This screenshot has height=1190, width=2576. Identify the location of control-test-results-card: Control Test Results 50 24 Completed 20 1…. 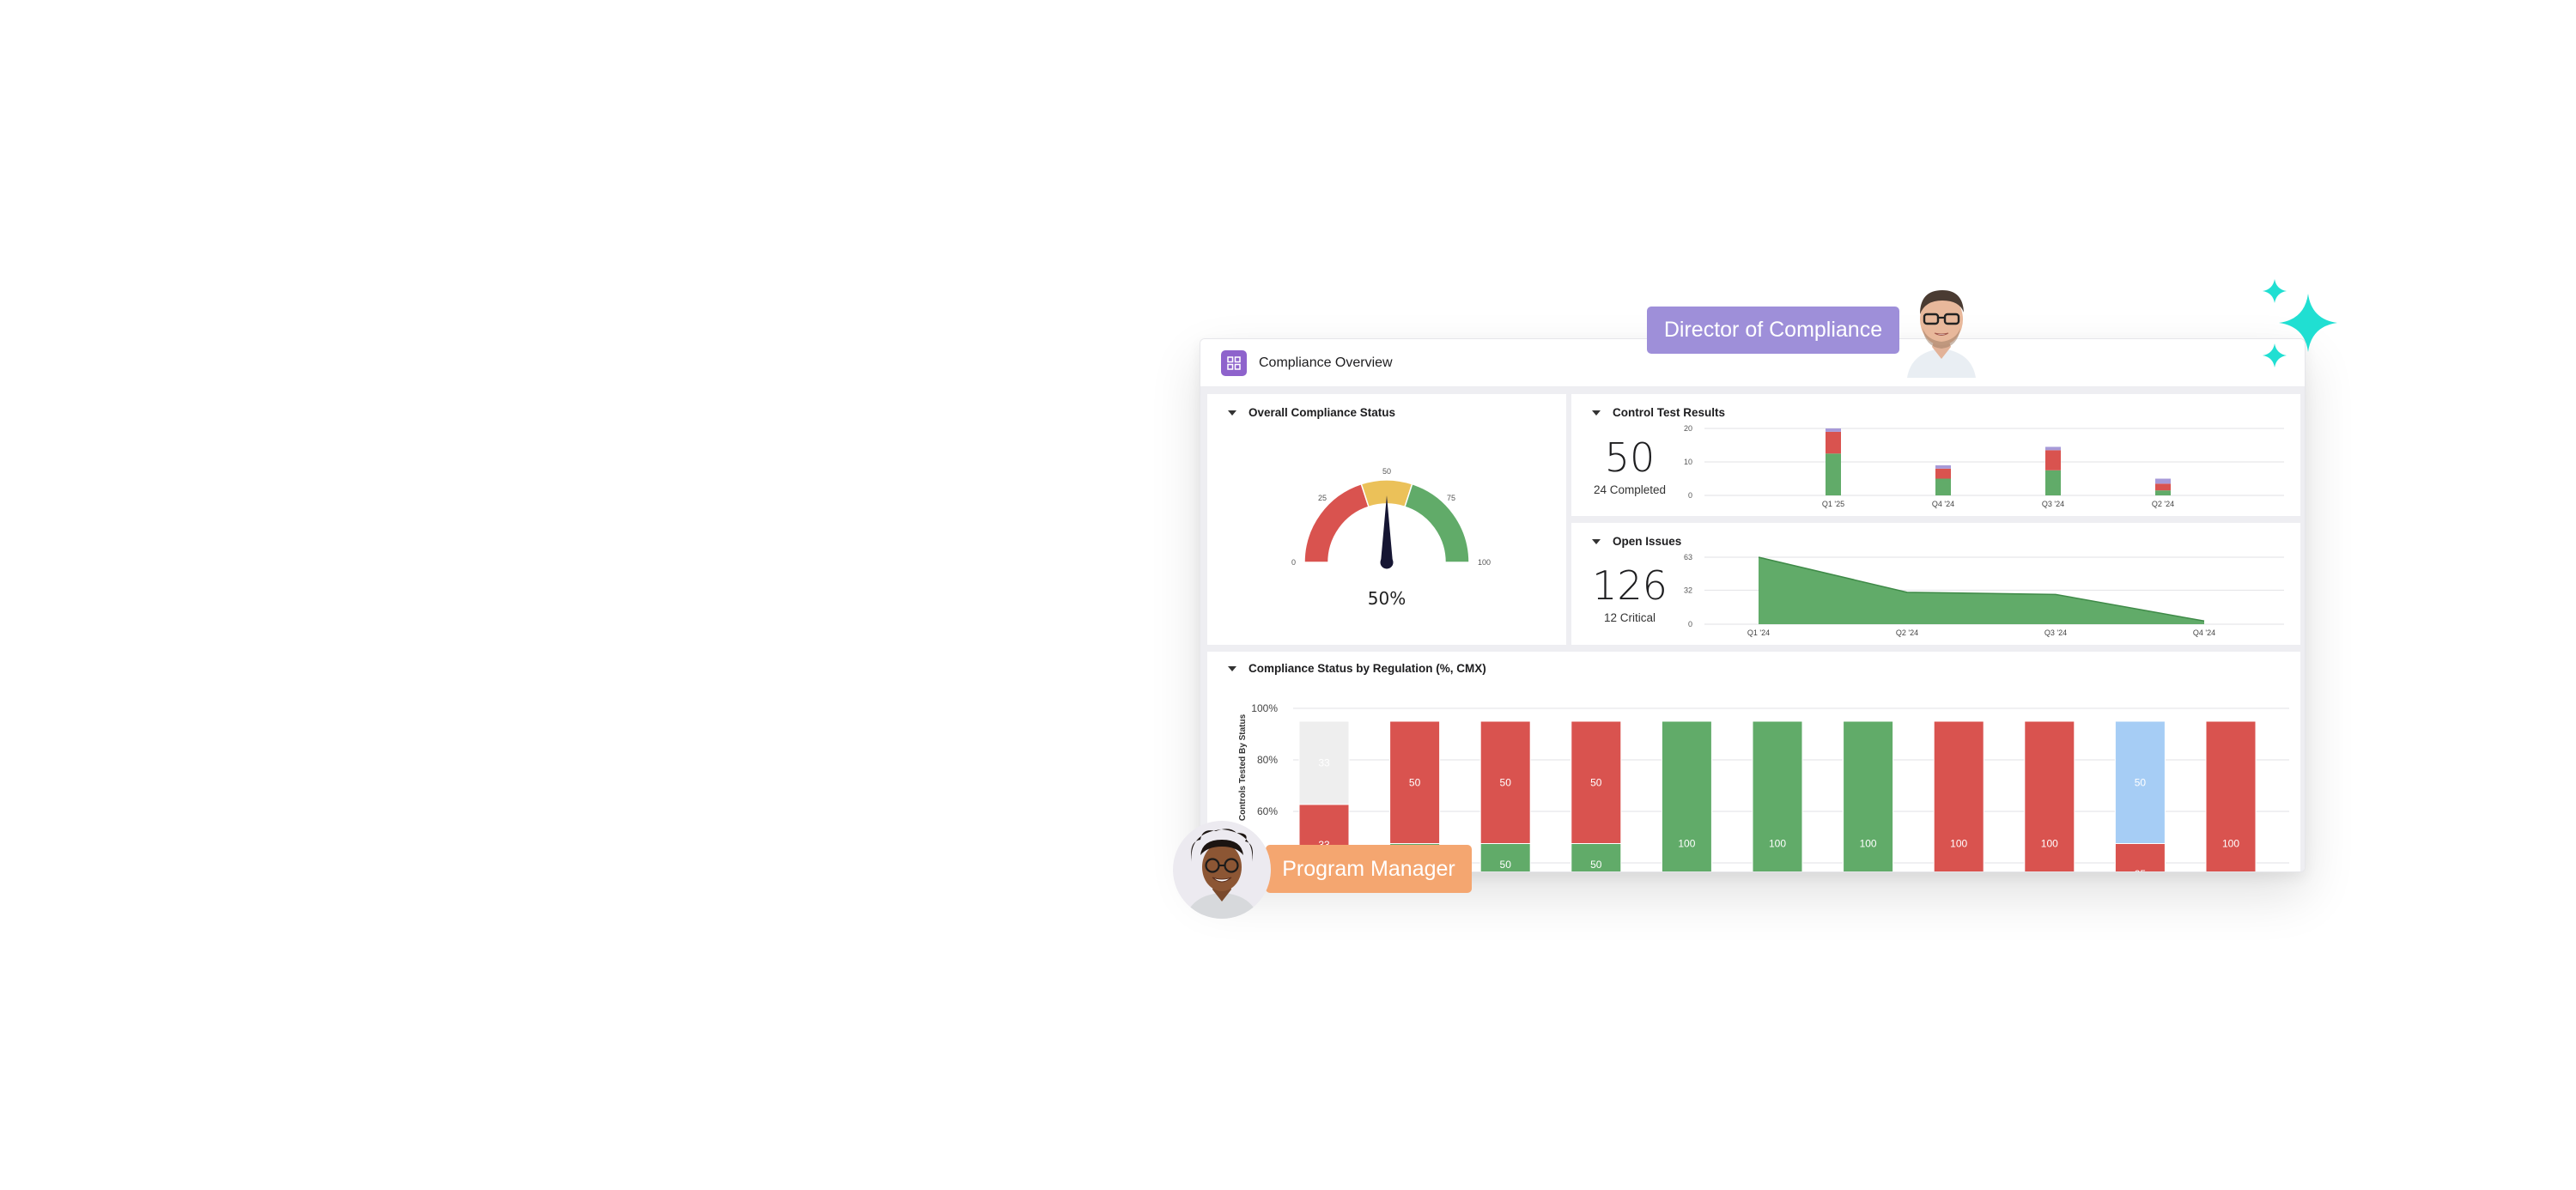
(1936, 455).